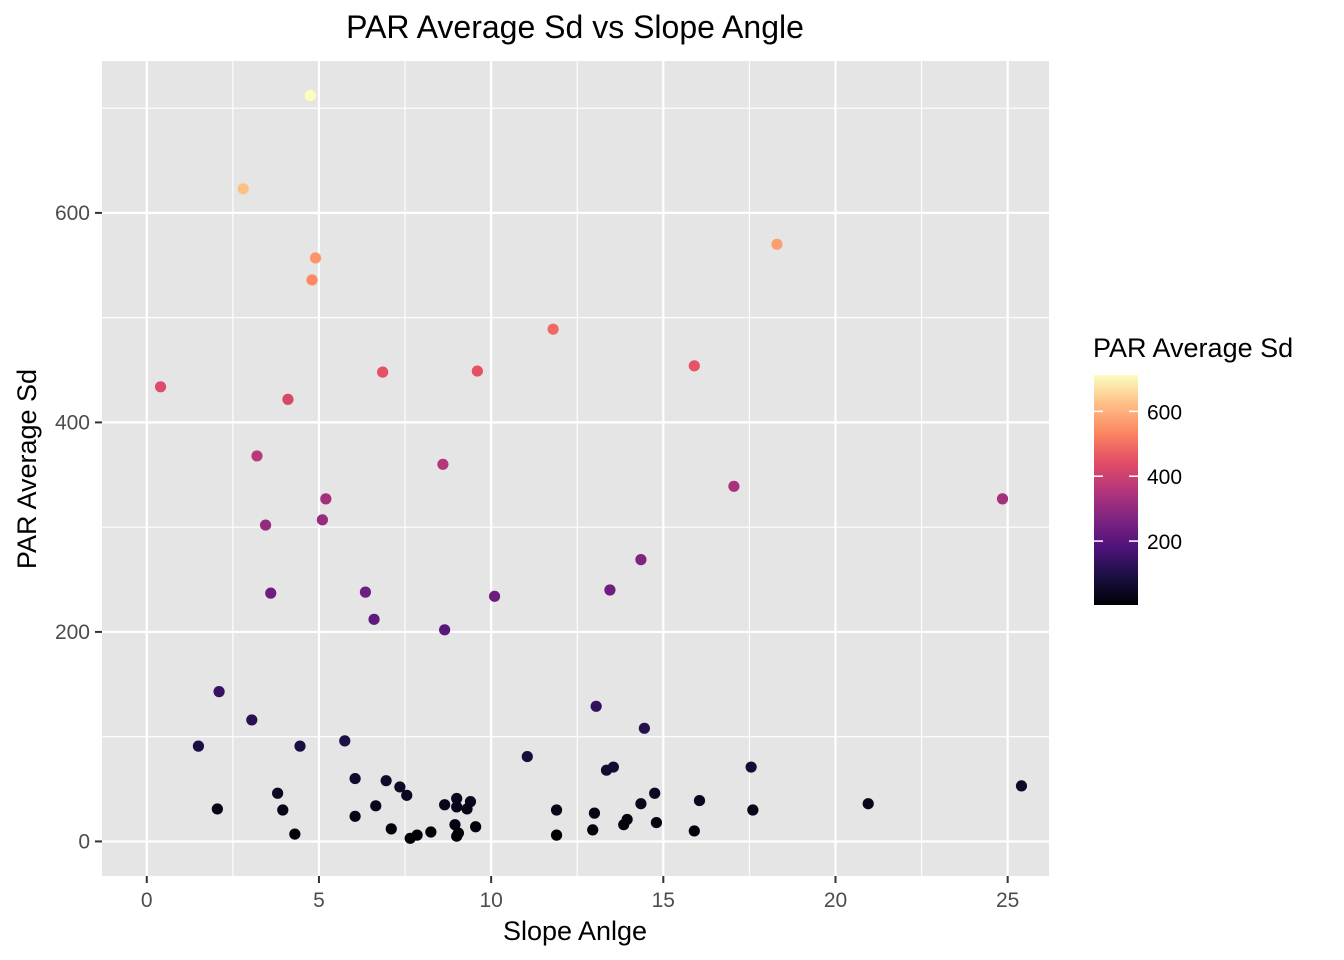 Image resolution: width=1344 pixels, height=960 pixels. Describe the element at coordinates (663, 900) in the screenshot. I see `x-tick-label: 15` at that location.